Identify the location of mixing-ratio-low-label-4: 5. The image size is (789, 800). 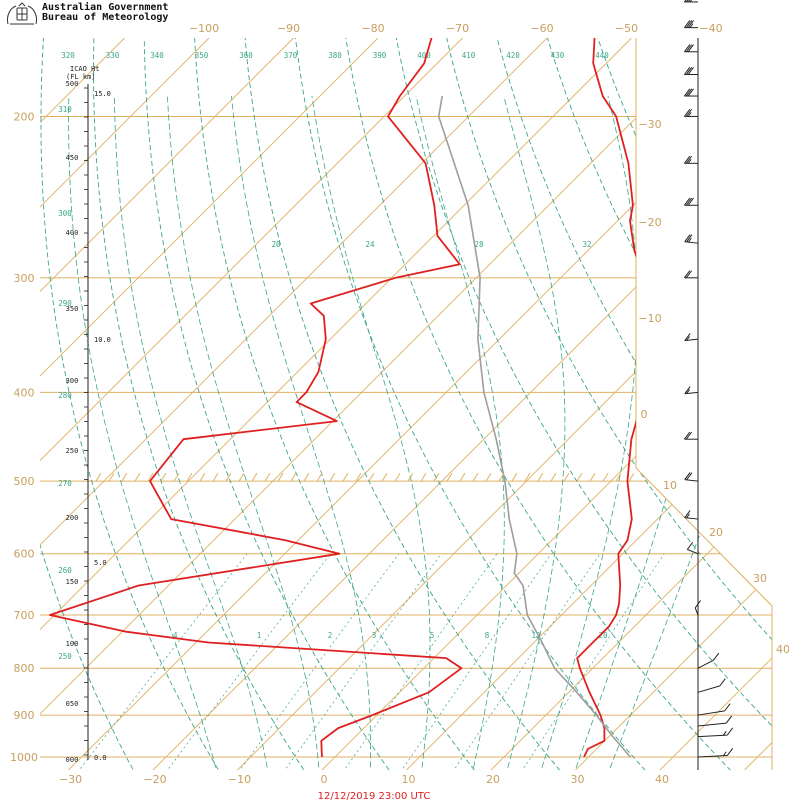
(432, 635).